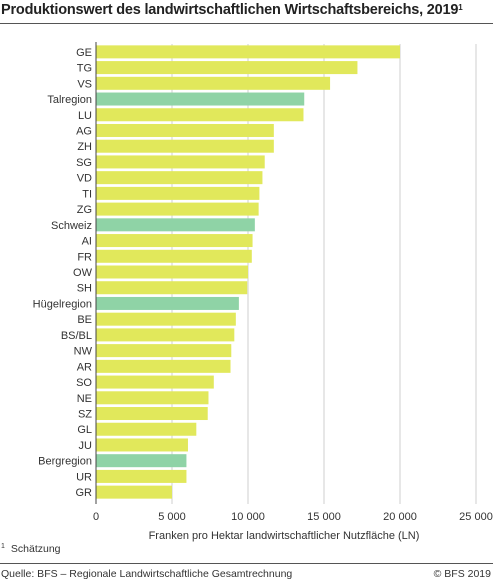 This screenshot has height=583, width=493. Describe the element at coordinates (172, 517) in the screenshot. I see `x-tick-label: 5 000` at that location.